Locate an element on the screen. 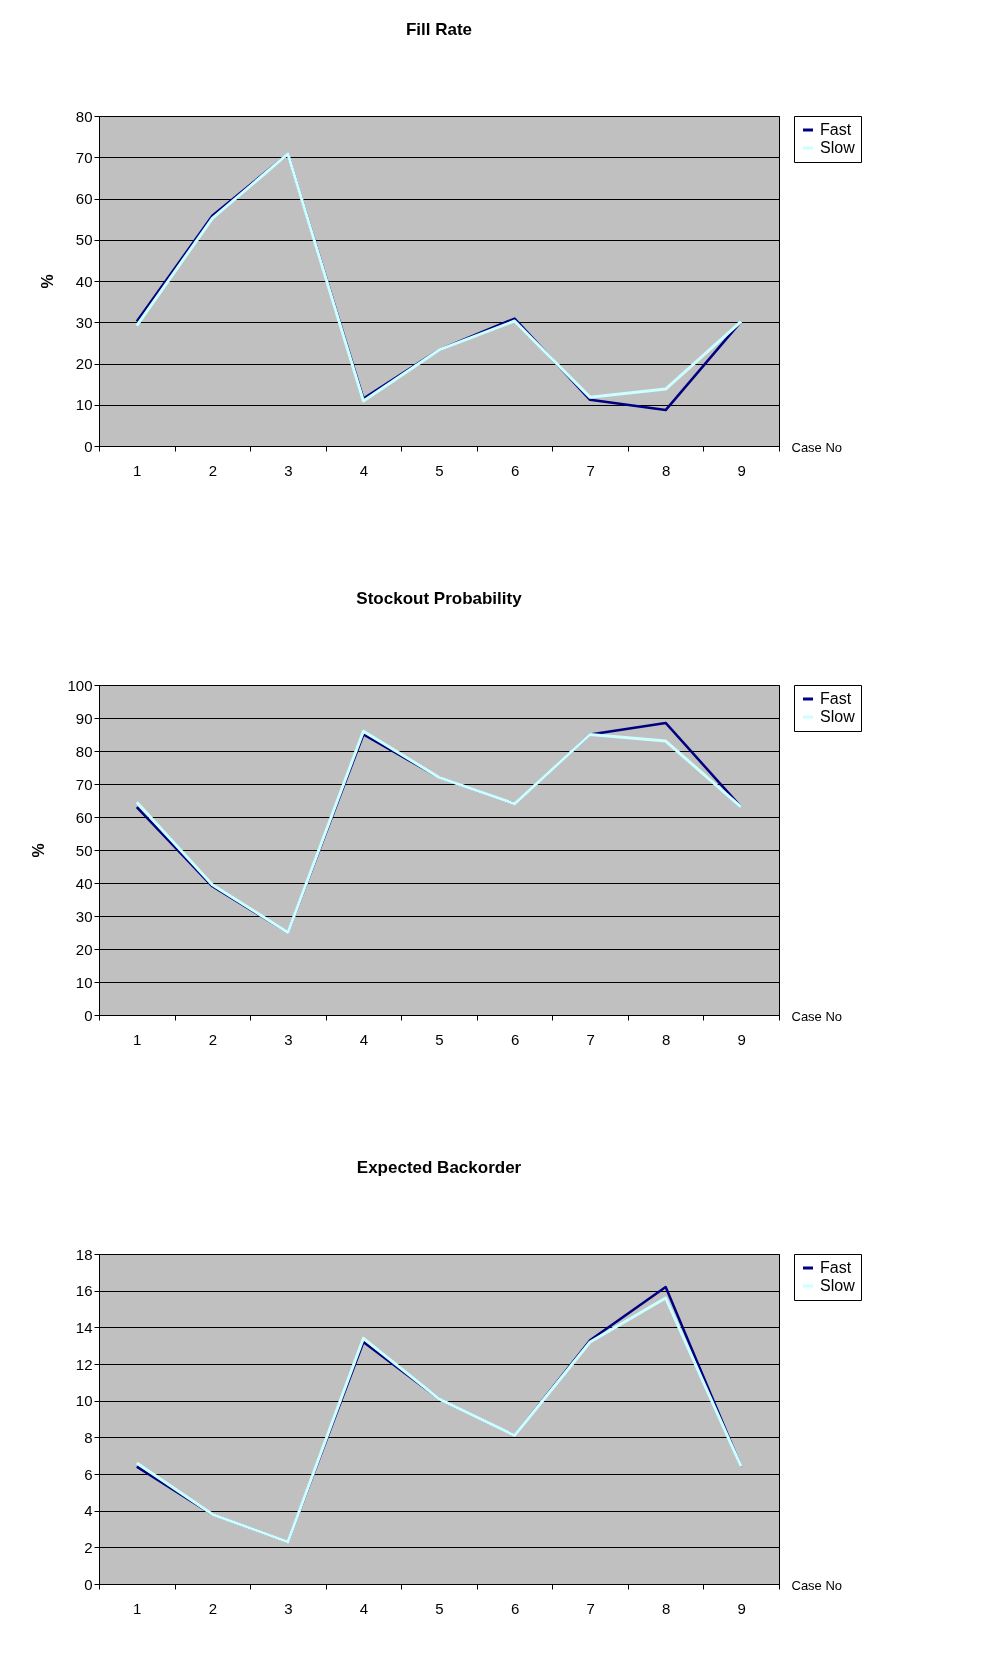  y-tick-label: 2 is located at coordinates (88, 1547).